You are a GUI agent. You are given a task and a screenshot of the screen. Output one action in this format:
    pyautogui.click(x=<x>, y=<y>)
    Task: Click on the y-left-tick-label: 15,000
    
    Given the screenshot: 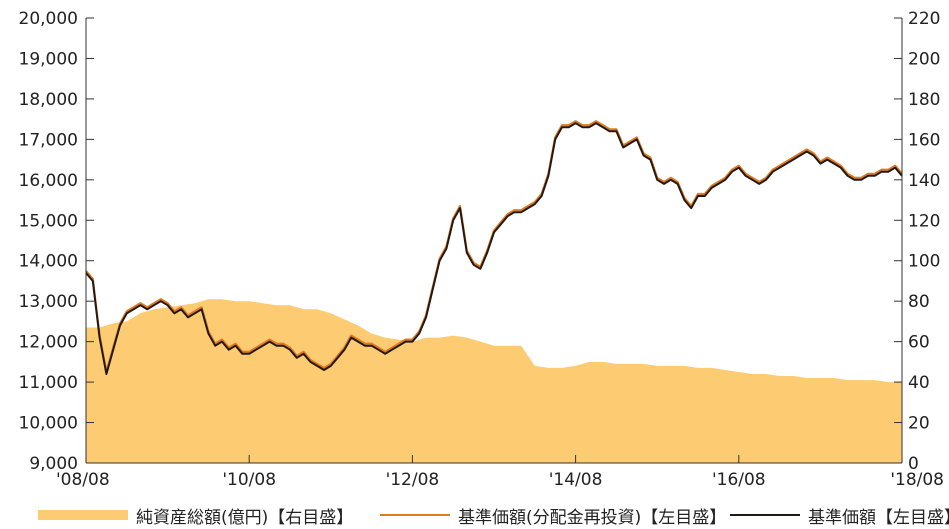 What is the action you would take?
    pyautogui.click(x=48, y=221)
    